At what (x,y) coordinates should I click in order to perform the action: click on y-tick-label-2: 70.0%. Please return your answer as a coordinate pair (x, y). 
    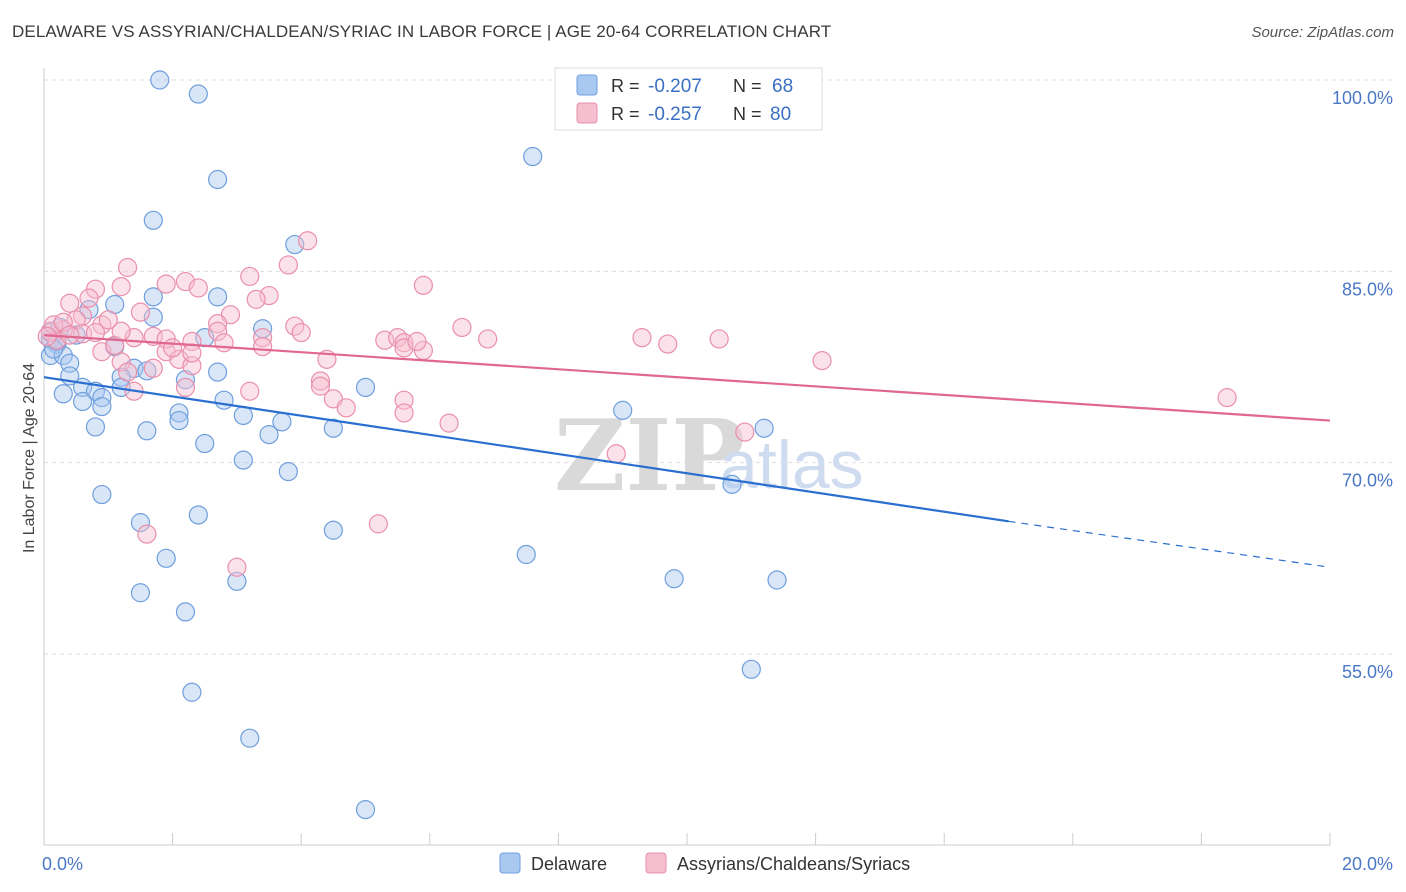
    Looking at the image, I should click on (1367, 481).